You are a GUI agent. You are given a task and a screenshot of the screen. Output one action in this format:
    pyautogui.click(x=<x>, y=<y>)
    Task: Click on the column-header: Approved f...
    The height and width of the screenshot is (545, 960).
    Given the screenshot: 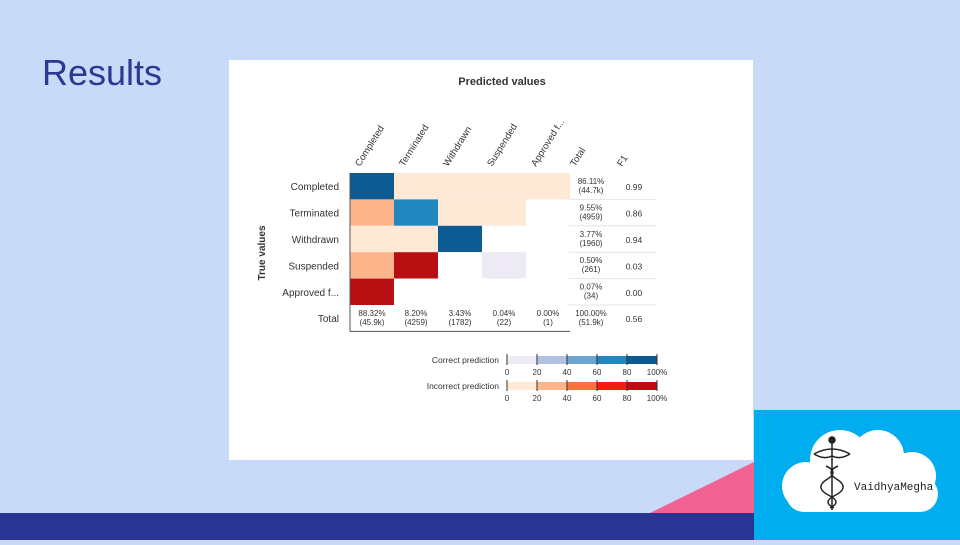 What is the action you would take?
    pyautogui.click(x=548, y=143)
    